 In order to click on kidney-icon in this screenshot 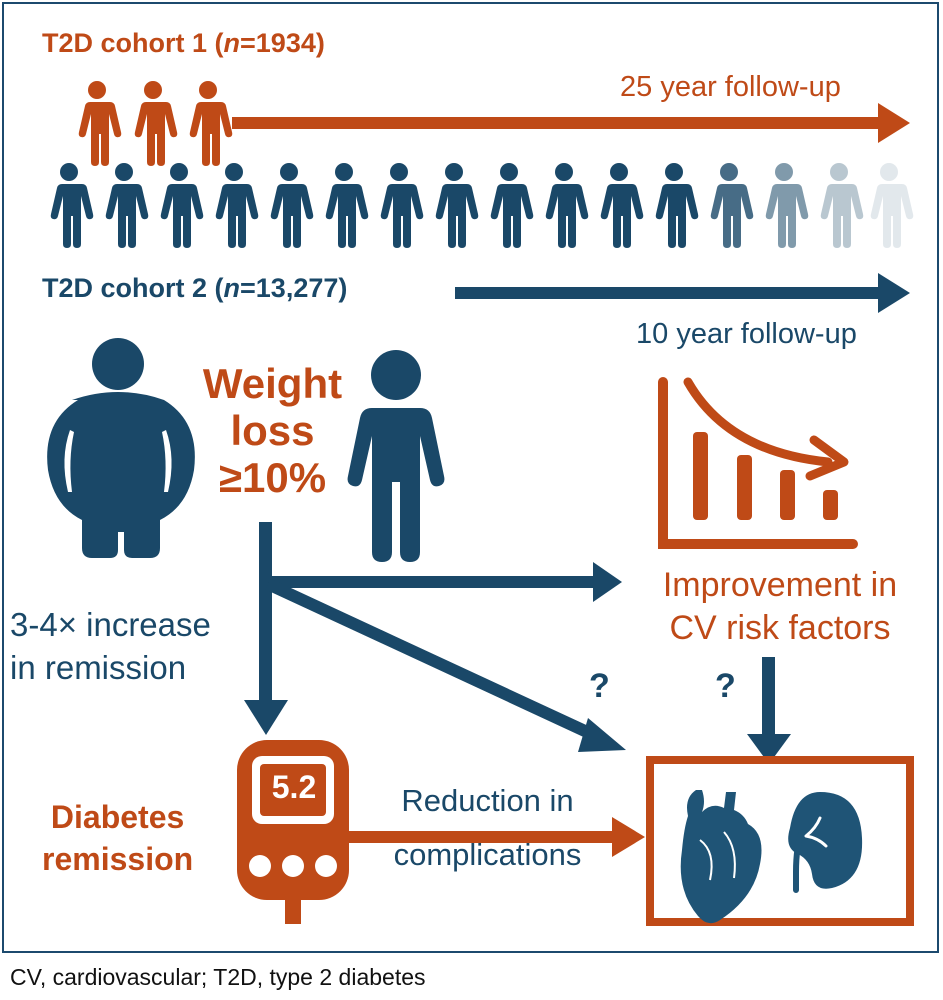, I will do `click(825, 842)`.